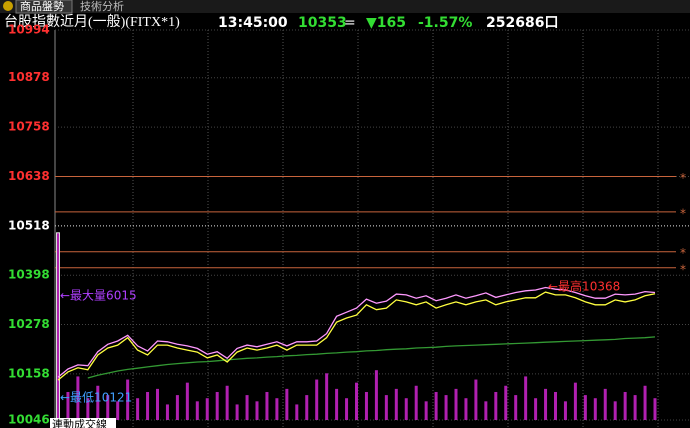 This screenshot has width=690, height=428. Describe the element at coordinates (29, 176) in the screenshot. I see `y-tick-label: 10638` at that location.